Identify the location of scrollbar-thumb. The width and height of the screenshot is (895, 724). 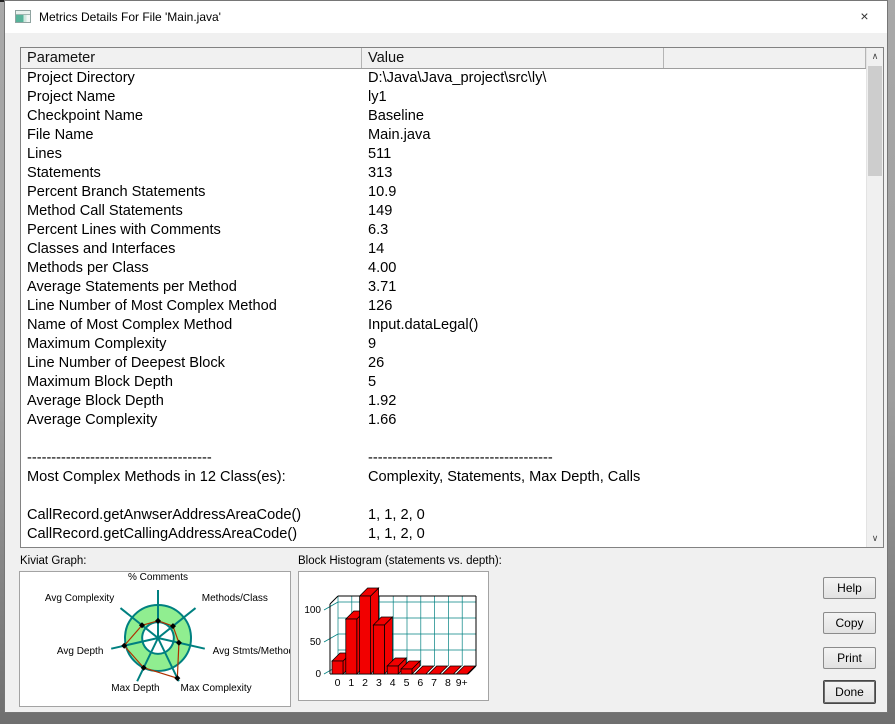
(875, 121).